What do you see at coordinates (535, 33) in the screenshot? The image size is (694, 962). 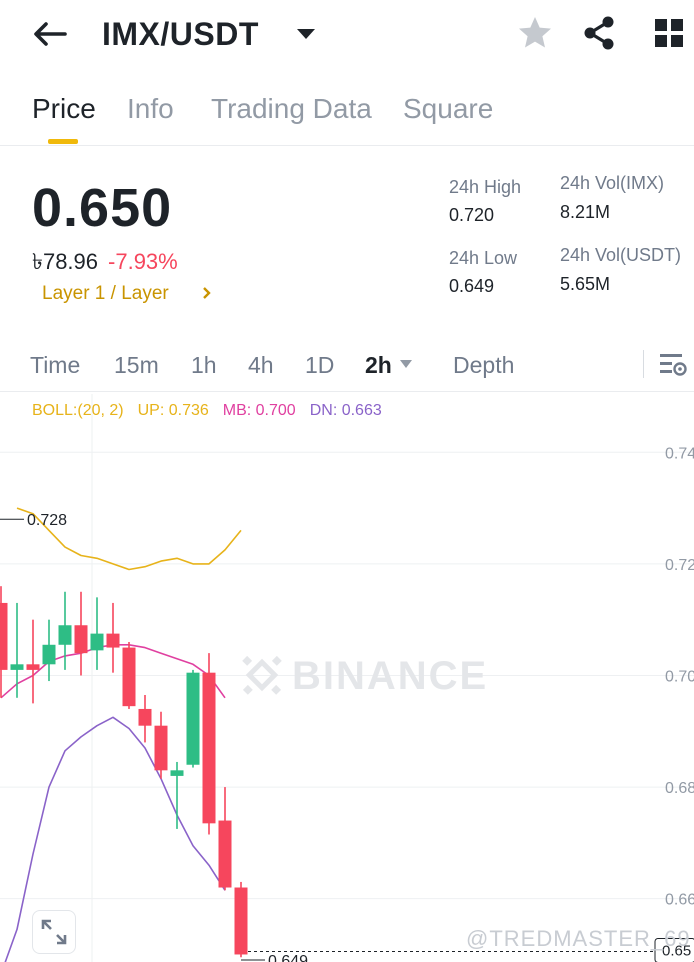 I see `star-icon` at bounding box center [535, 33].